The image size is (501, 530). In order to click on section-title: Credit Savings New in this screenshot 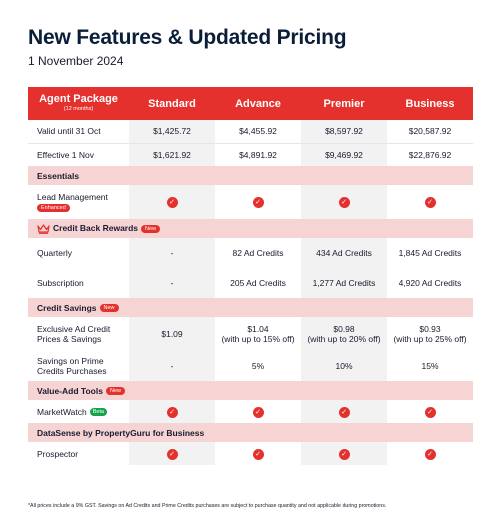, I will do `click(250, 307)`.